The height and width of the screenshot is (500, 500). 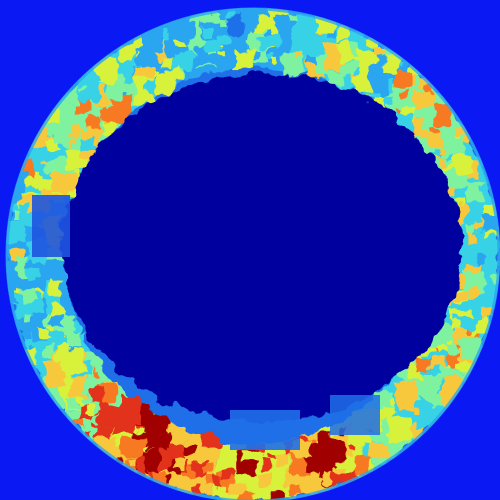 I want to click on inner-block-bottom-right, so click(x=355, y=415).